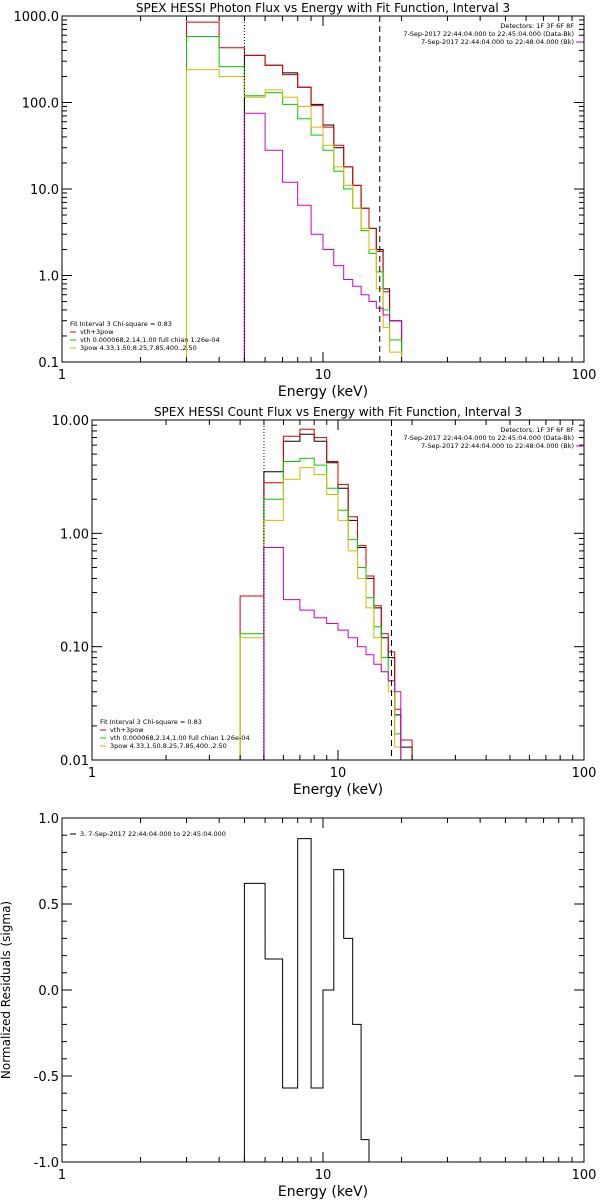 The width and height of the screenshot is (600, 1200). What do you see at coordinates (338, 790) in the screenshot?
I see `panel2-xlabel: Energy (keV)` at bounding box center [338, 790].